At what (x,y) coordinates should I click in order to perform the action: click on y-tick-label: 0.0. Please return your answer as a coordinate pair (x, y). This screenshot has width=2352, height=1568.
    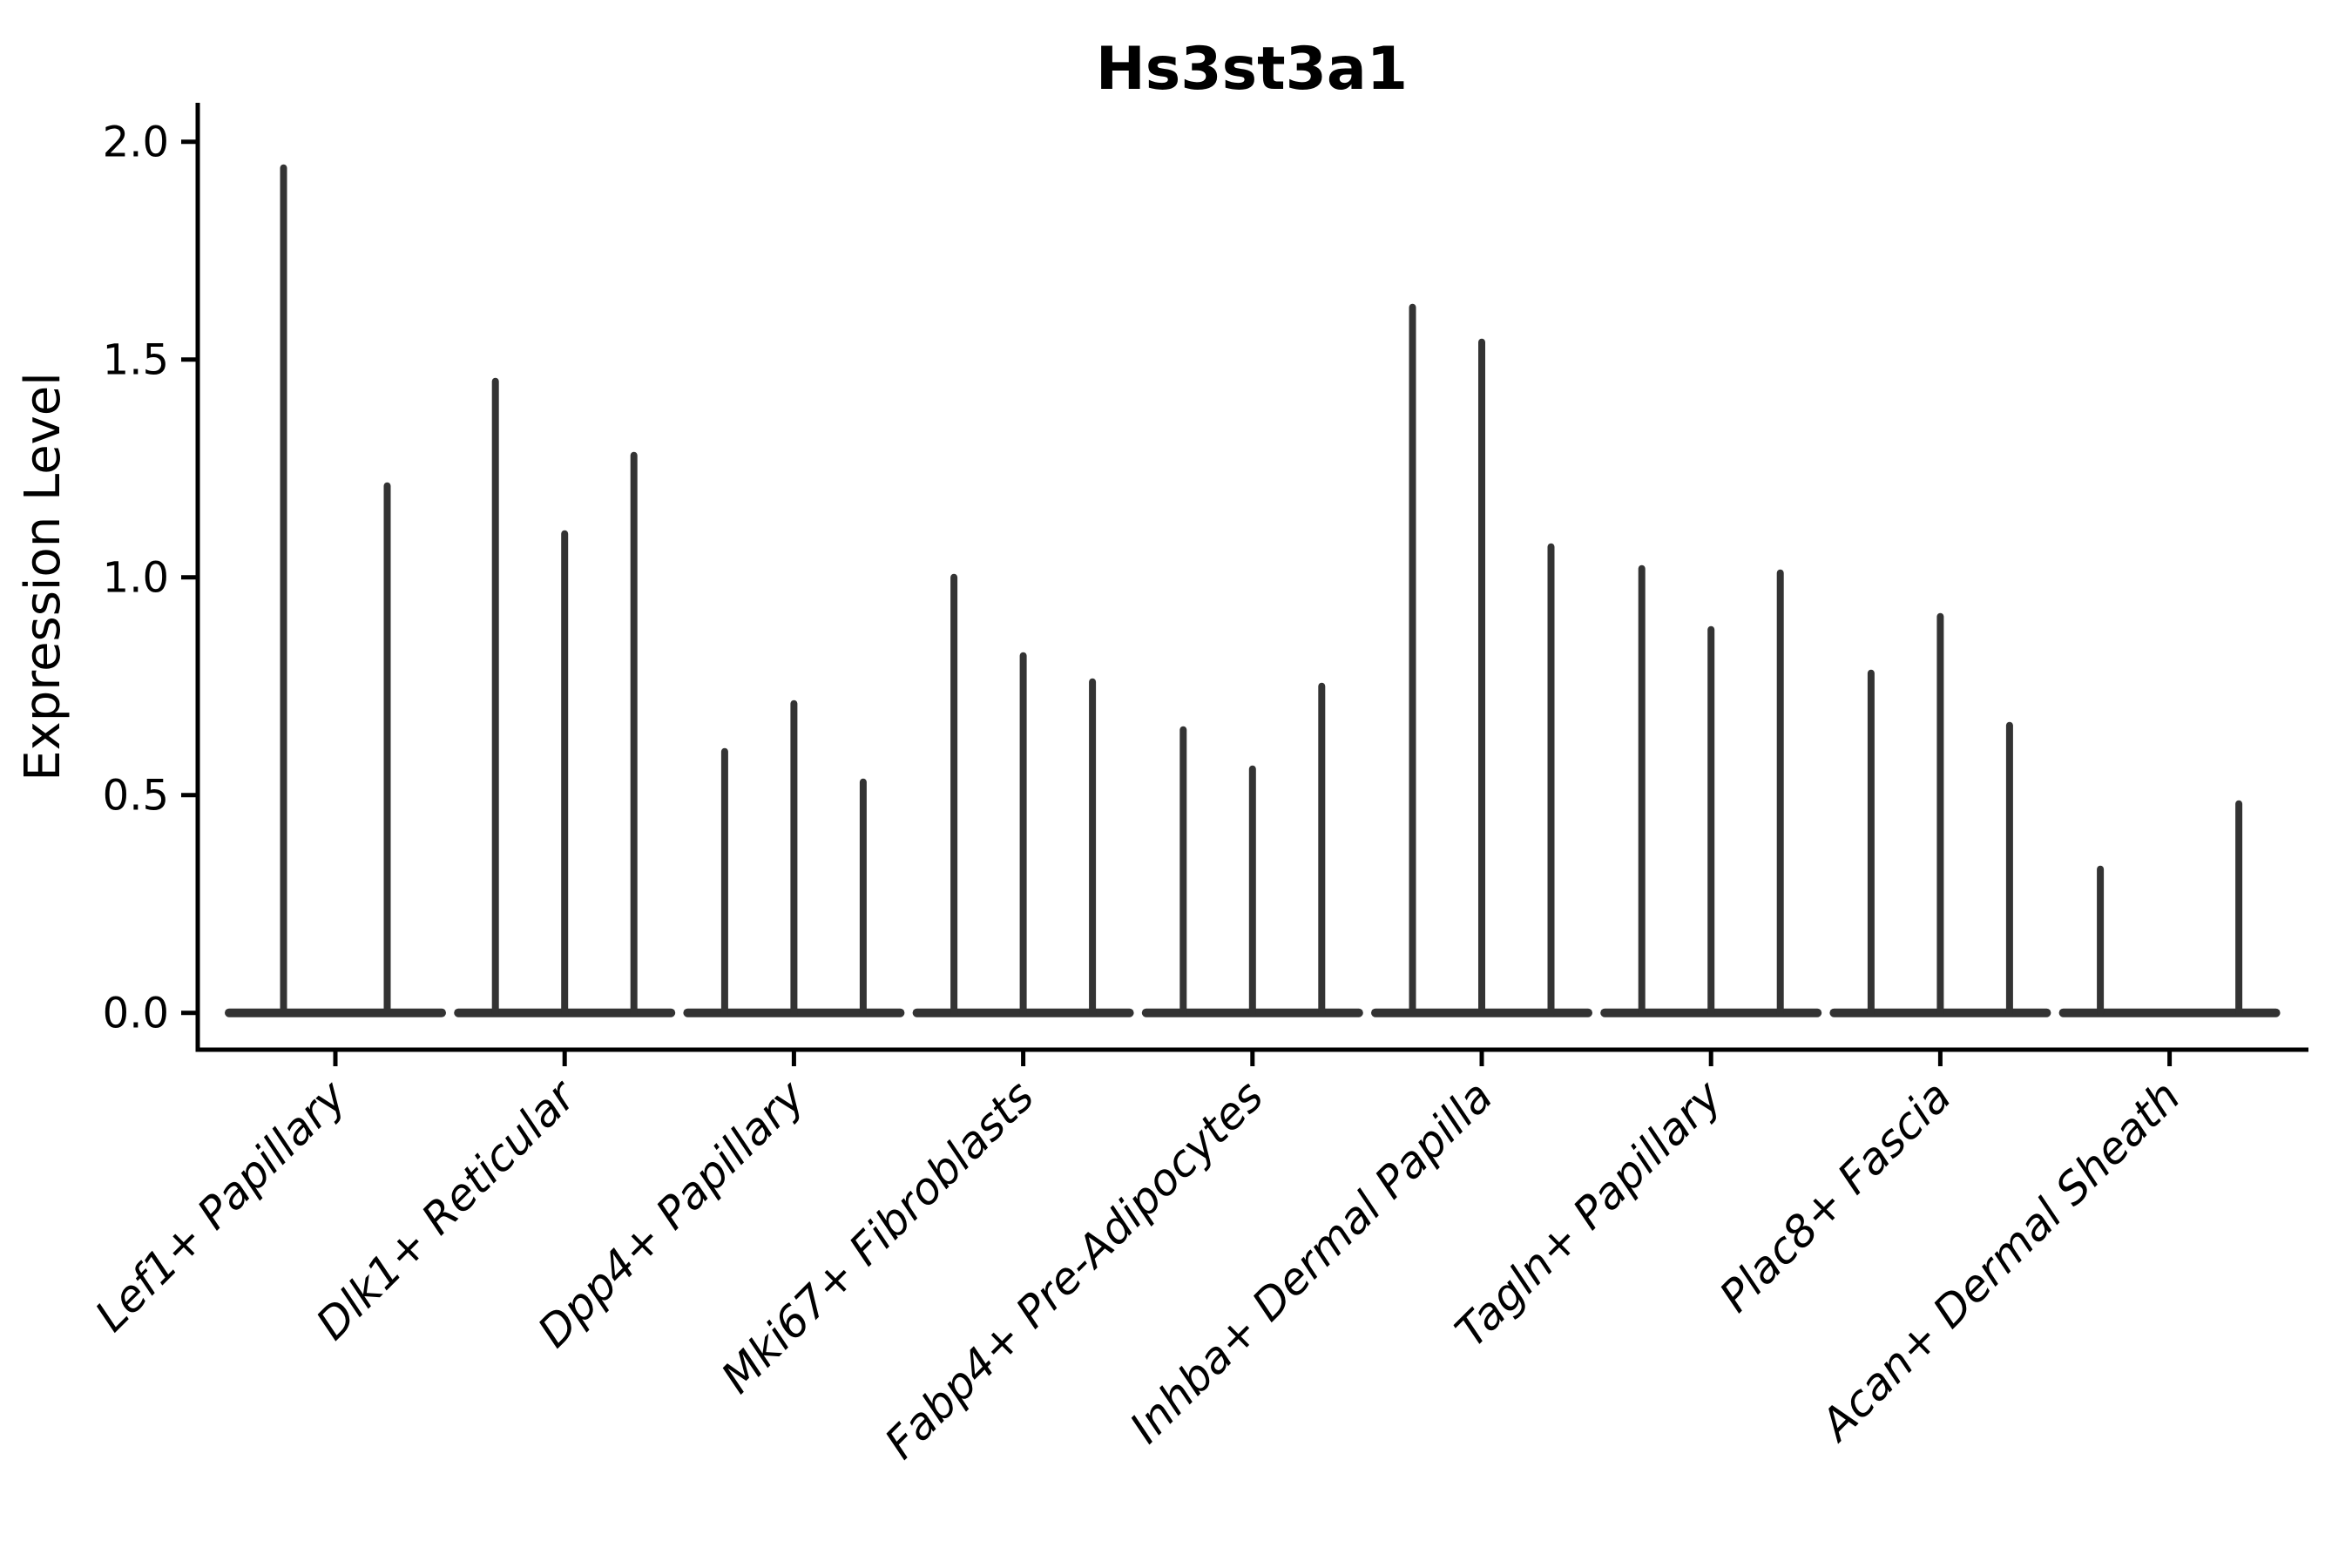
    Looking at the image, I should click on (136, 1014).